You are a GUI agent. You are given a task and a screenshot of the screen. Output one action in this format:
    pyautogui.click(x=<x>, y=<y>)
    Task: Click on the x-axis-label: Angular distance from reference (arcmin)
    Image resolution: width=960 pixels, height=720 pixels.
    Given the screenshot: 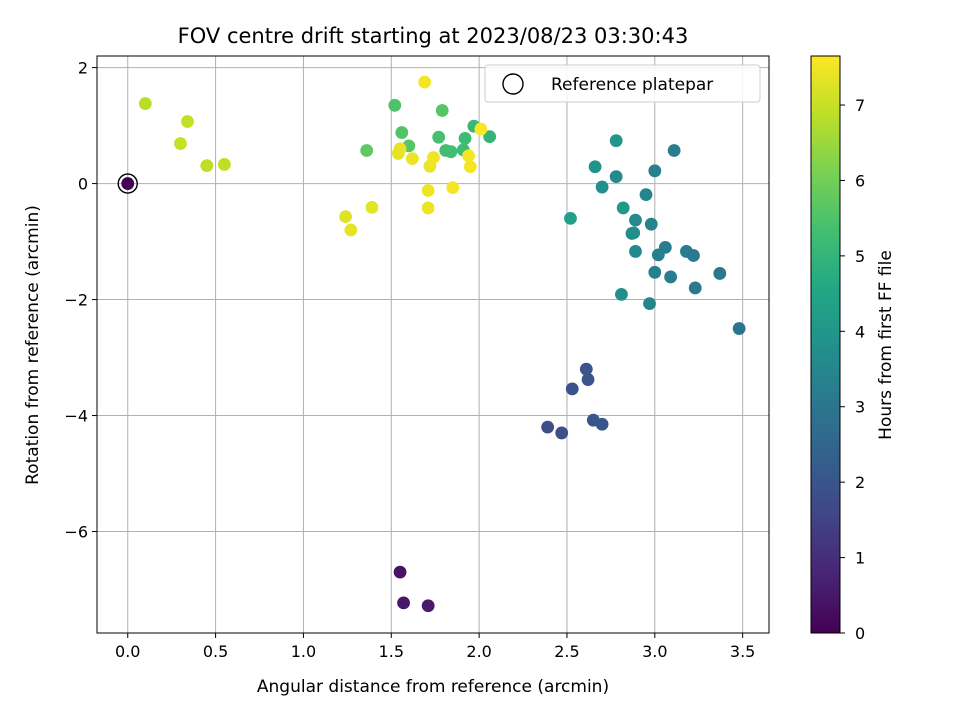 What is the action you would take?
    pyautogui.click(x=433, y=687)
    